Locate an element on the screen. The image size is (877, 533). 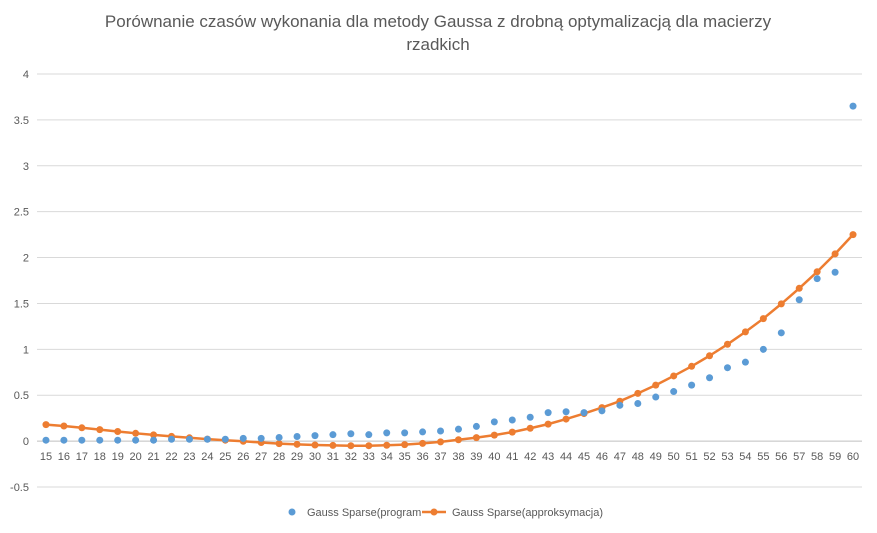
x-tick-label: 51 is located at coordinates (691, 457).